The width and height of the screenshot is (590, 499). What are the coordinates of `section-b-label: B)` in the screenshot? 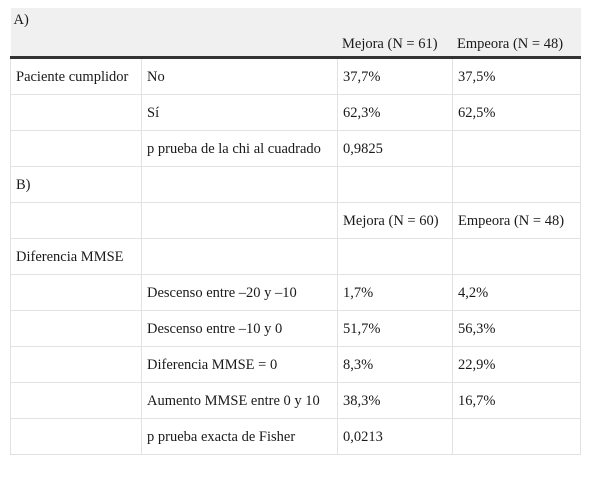 It's located at (76, 184).